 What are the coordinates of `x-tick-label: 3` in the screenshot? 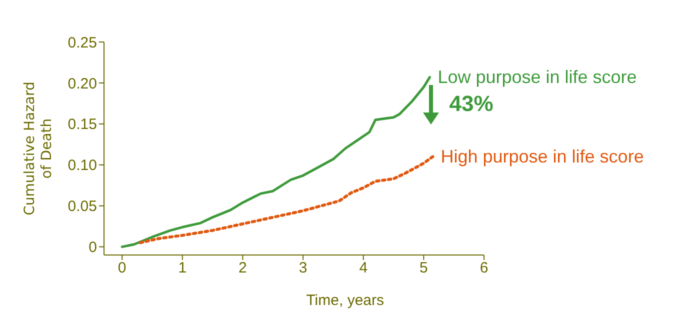 It's located at (303, 268).